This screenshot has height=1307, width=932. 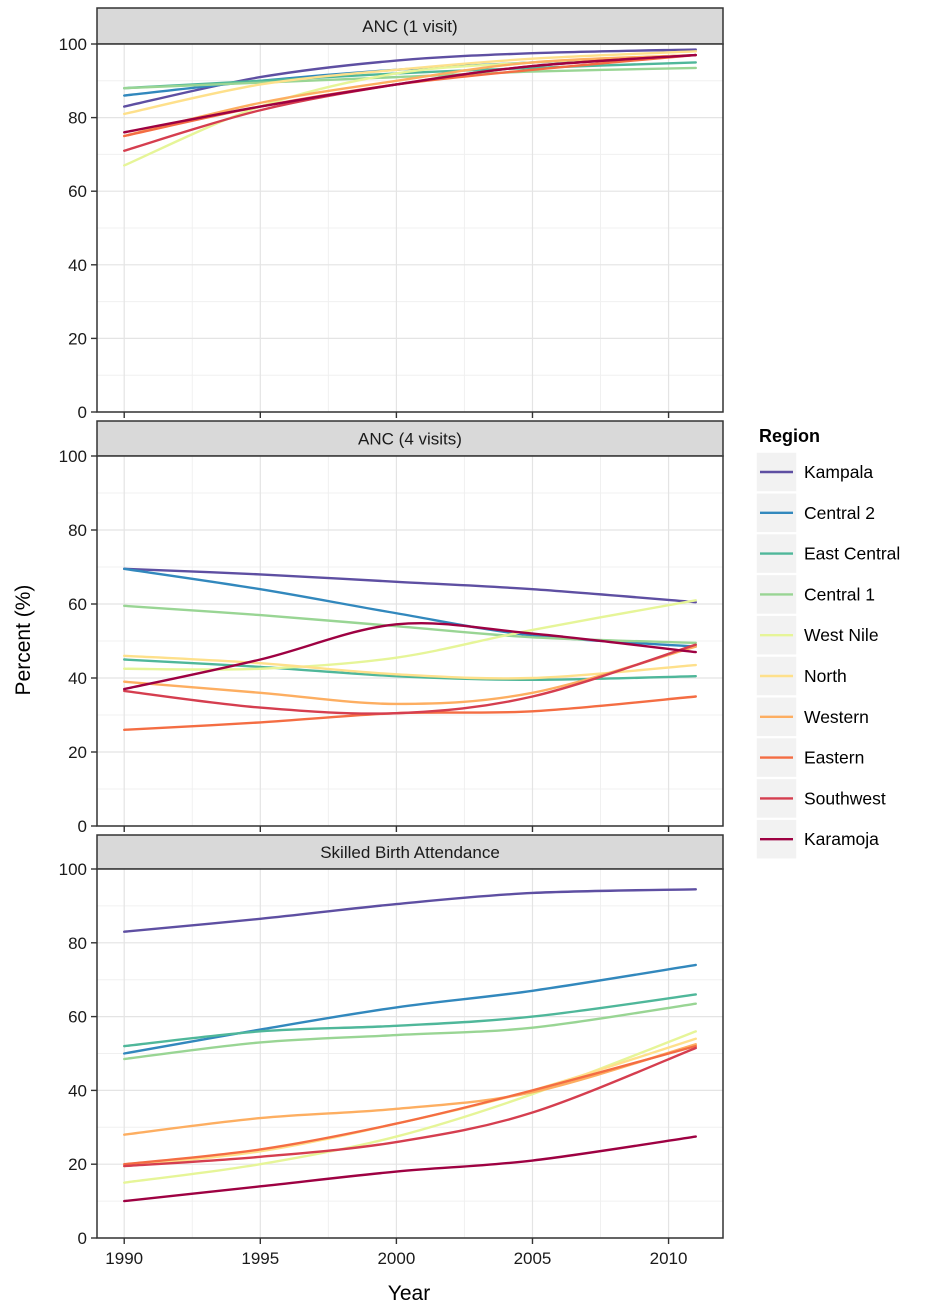 I want to click on panel-title: ANC (1 visit), so click(x=409, y=26).